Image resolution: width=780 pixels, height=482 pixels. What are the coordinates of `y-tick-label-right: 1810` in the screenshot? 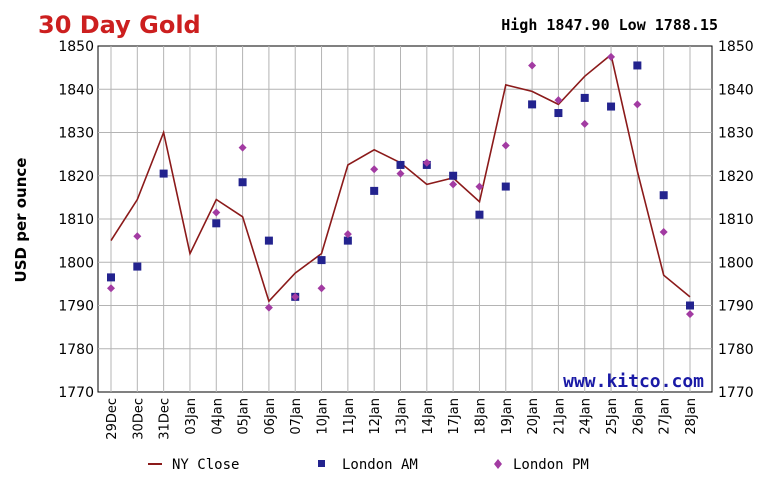 It's located at (736, 220).